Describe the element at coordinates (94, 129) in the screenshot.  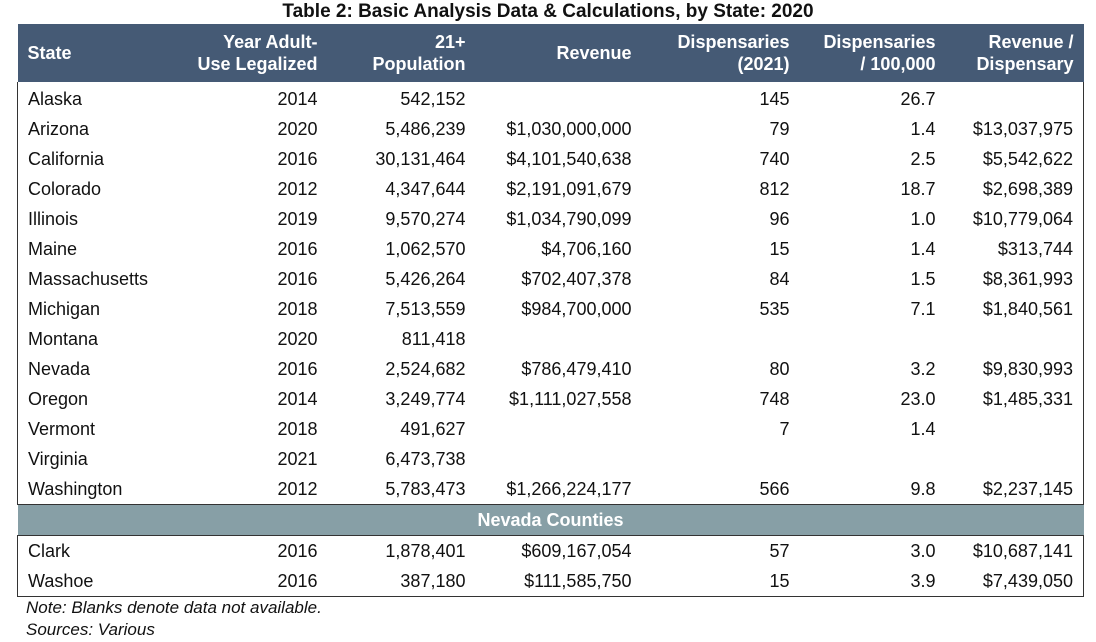
I see `row-label: Arizona` at that location.